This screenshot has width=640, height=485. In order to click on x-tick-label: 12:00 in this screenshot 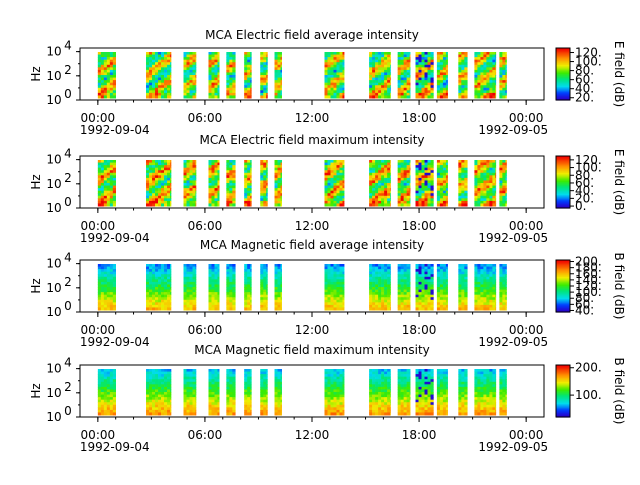, I will do `click(312, 330)`.